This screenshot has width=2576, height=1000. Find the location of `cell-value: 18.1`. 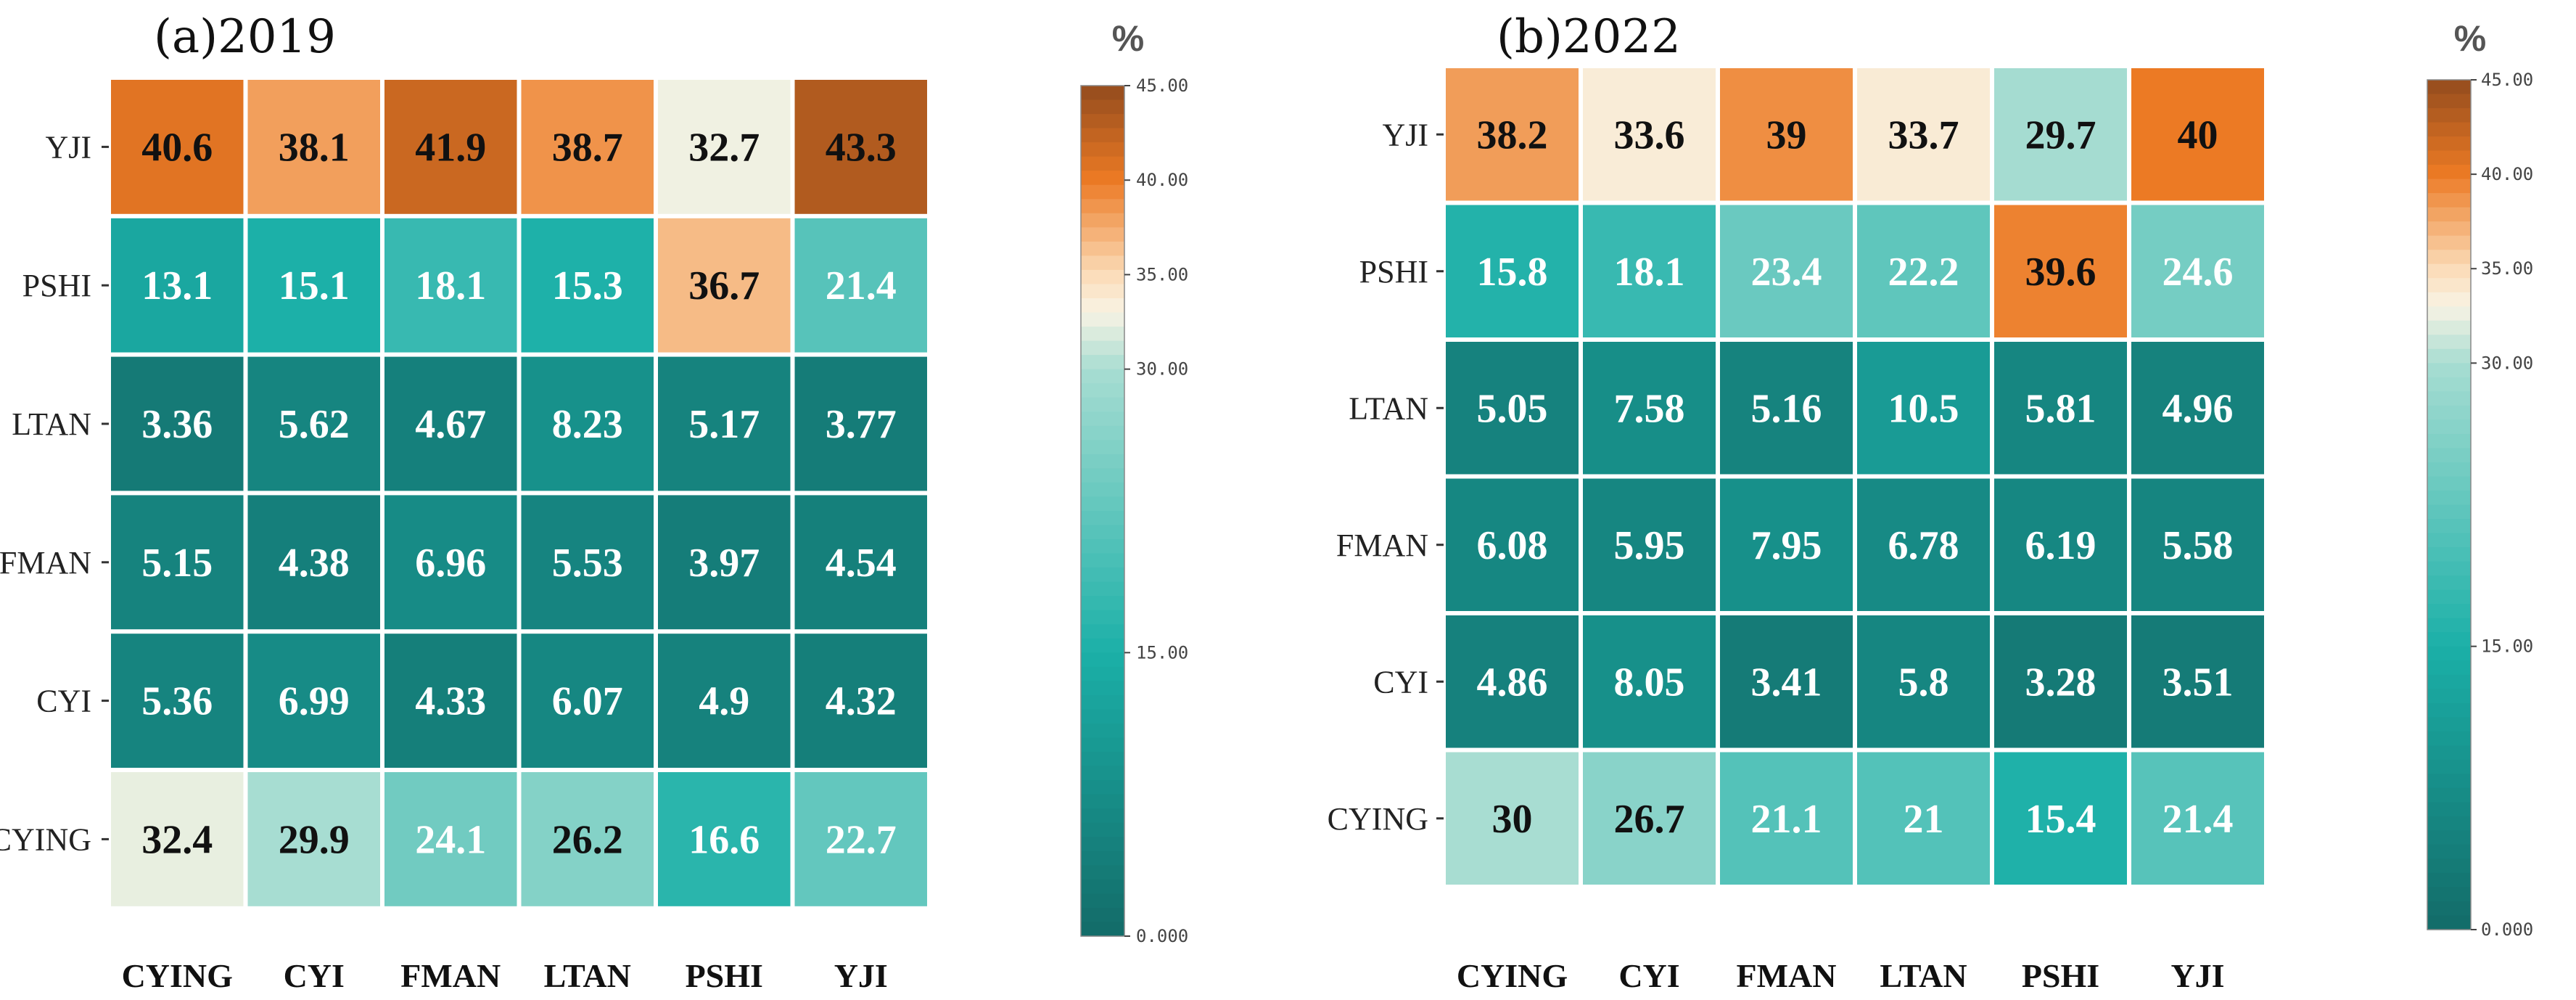

cell-value: 18.1 is located at coordinates (1650, 272).